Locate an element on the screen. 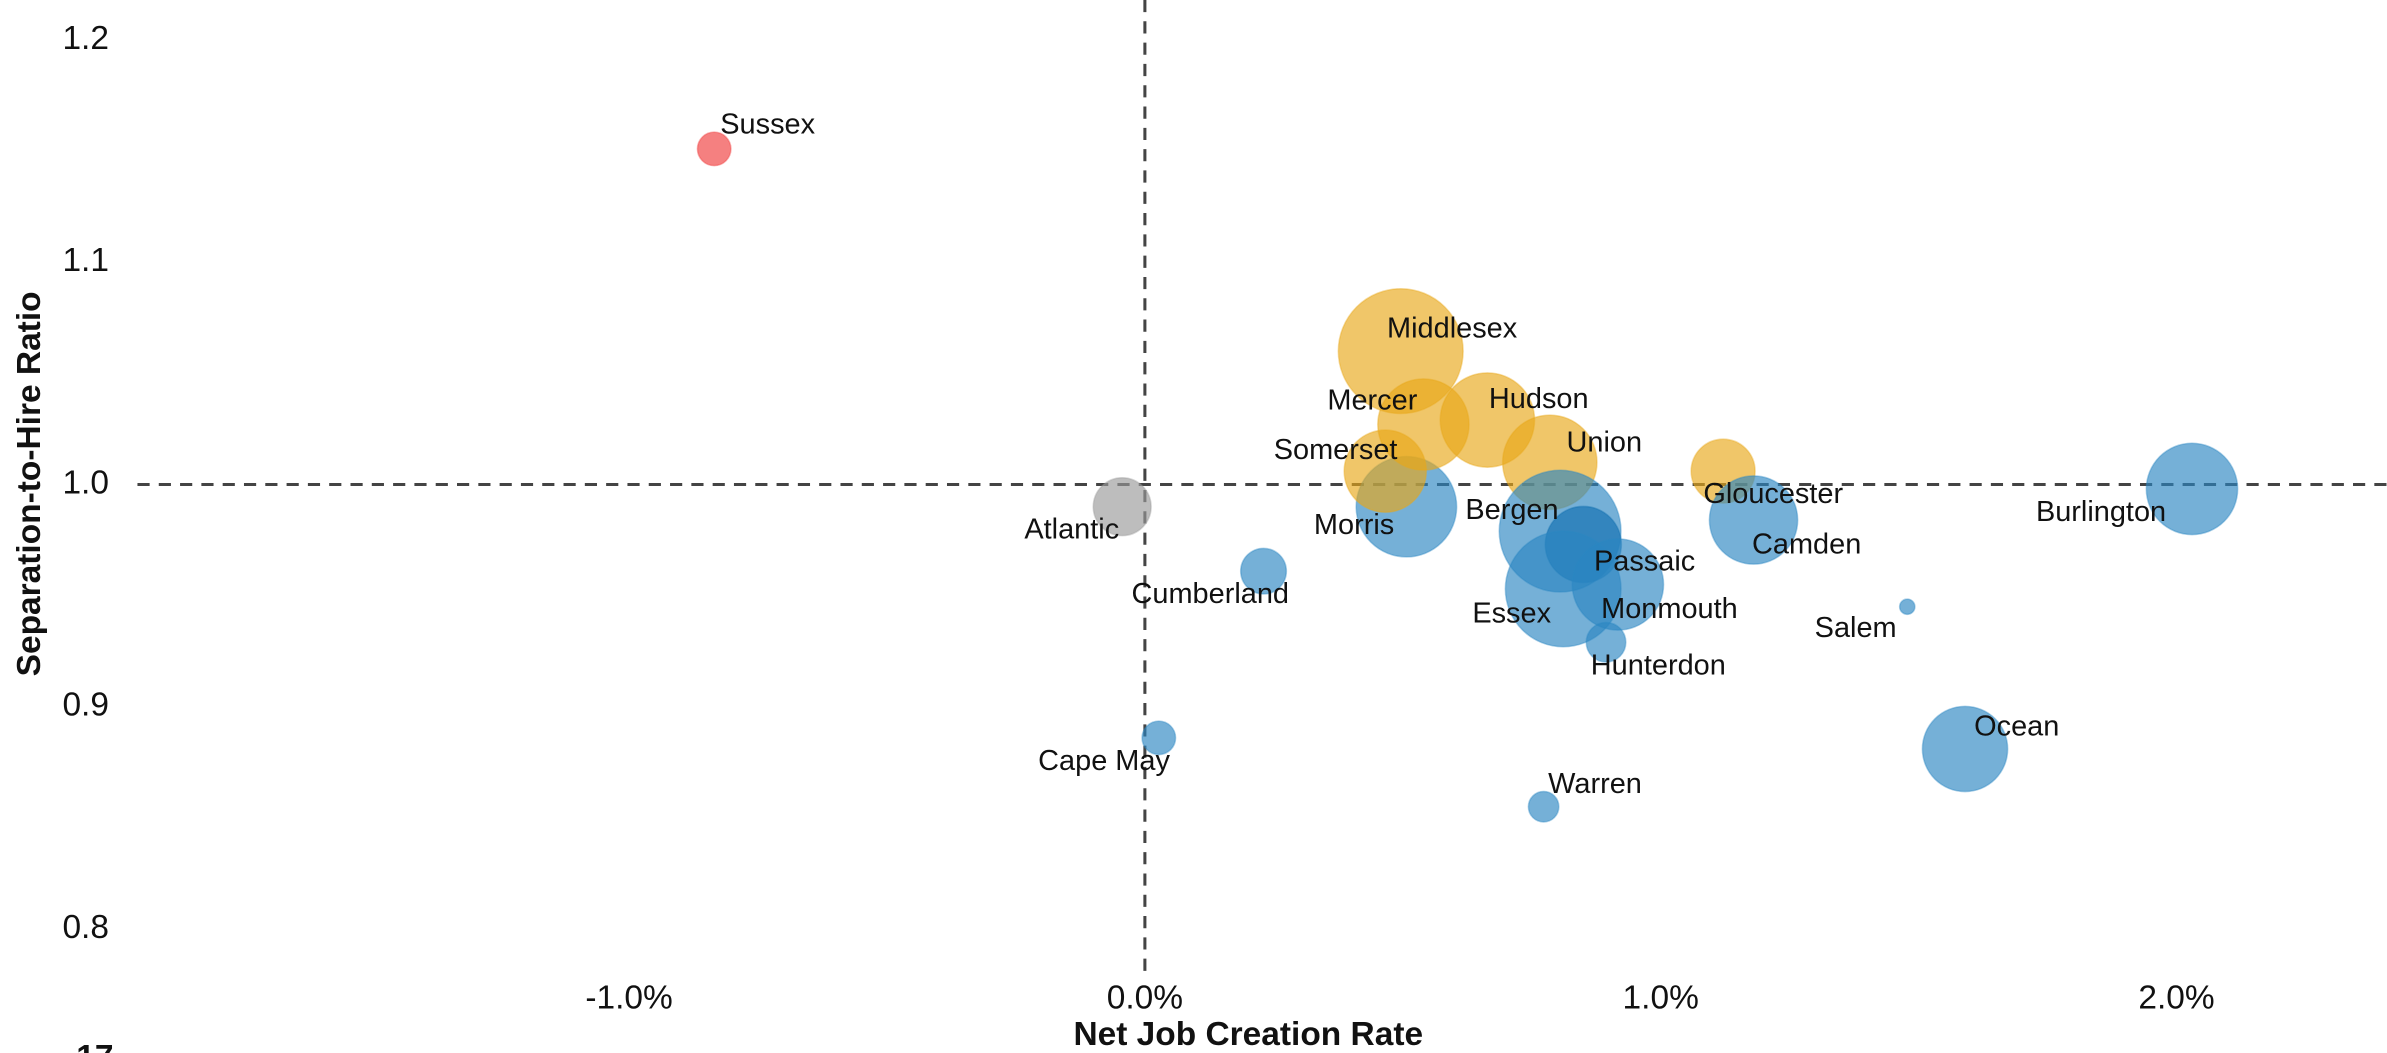 The width and height of the screenshot is (2387, 1053). point-label: Warren is located at coordinates (1595, 784).